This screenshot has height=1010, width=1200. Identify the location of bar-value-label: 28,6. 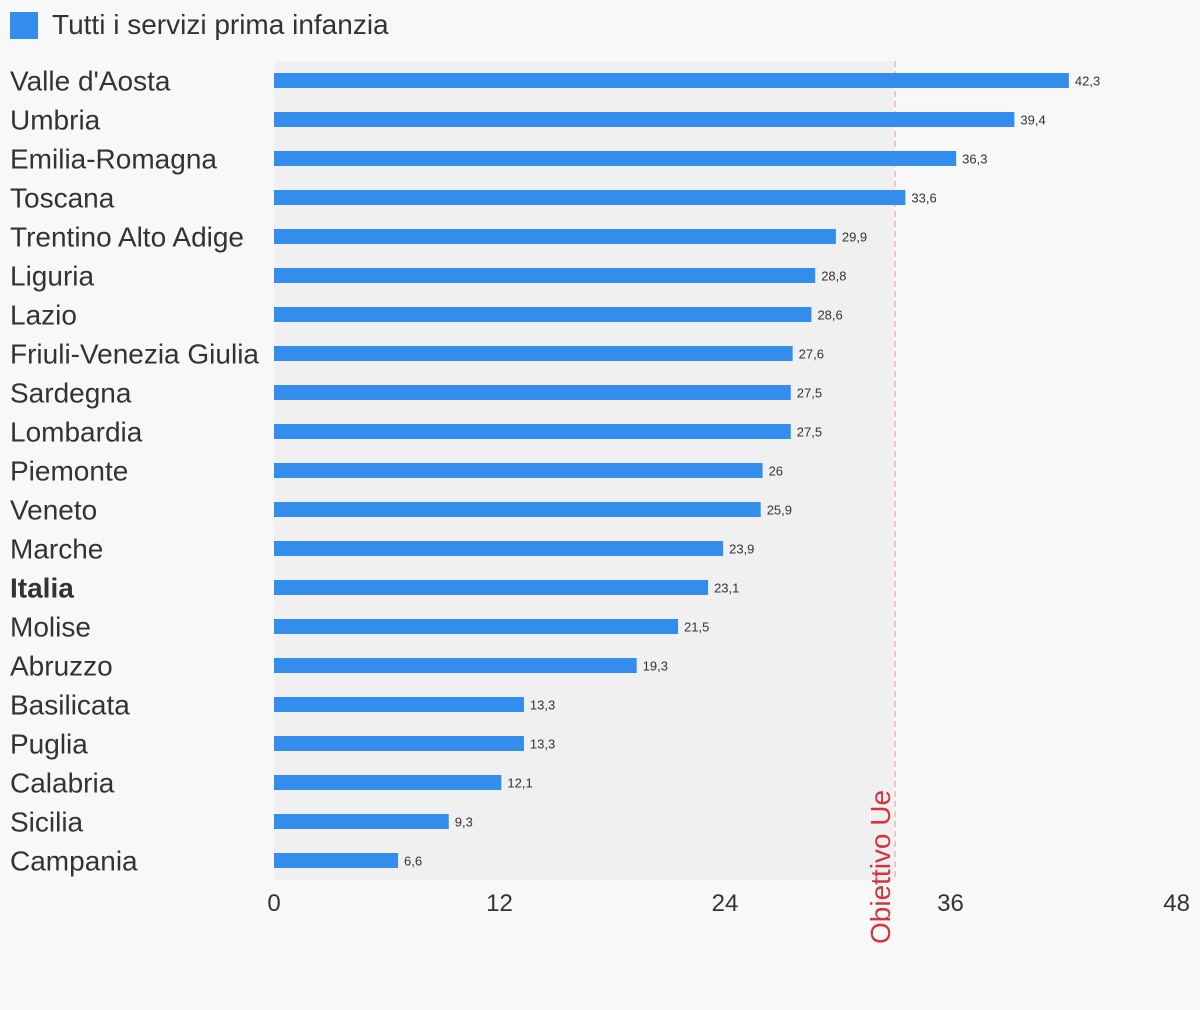
(829, 315).